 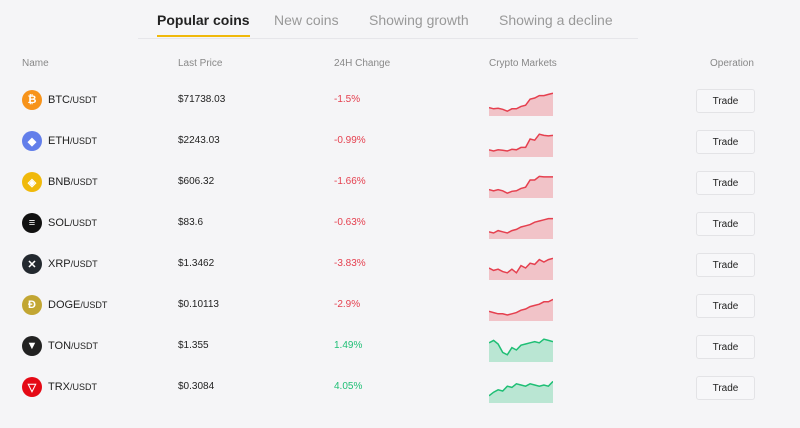 I want to click on change-24h: -0.99%, so click(x=350, y=140).